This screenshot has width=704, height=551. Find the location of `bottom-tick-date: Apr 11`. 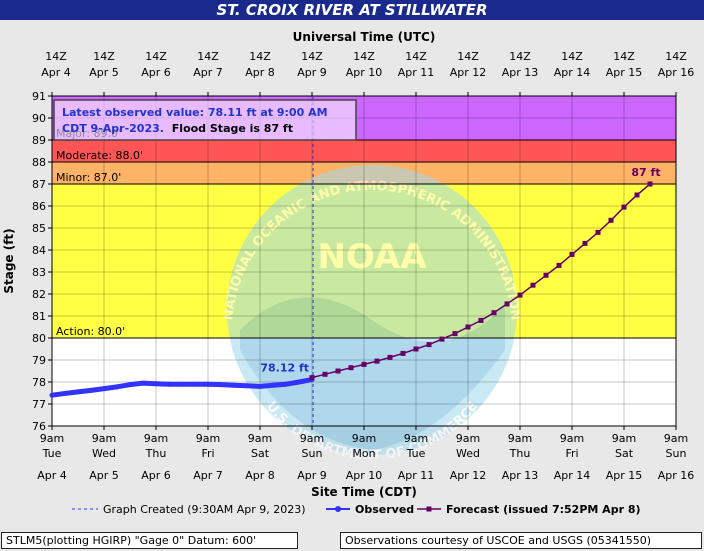

bottom-tick-date: Apr 11 is located at coordinates (416, 475).